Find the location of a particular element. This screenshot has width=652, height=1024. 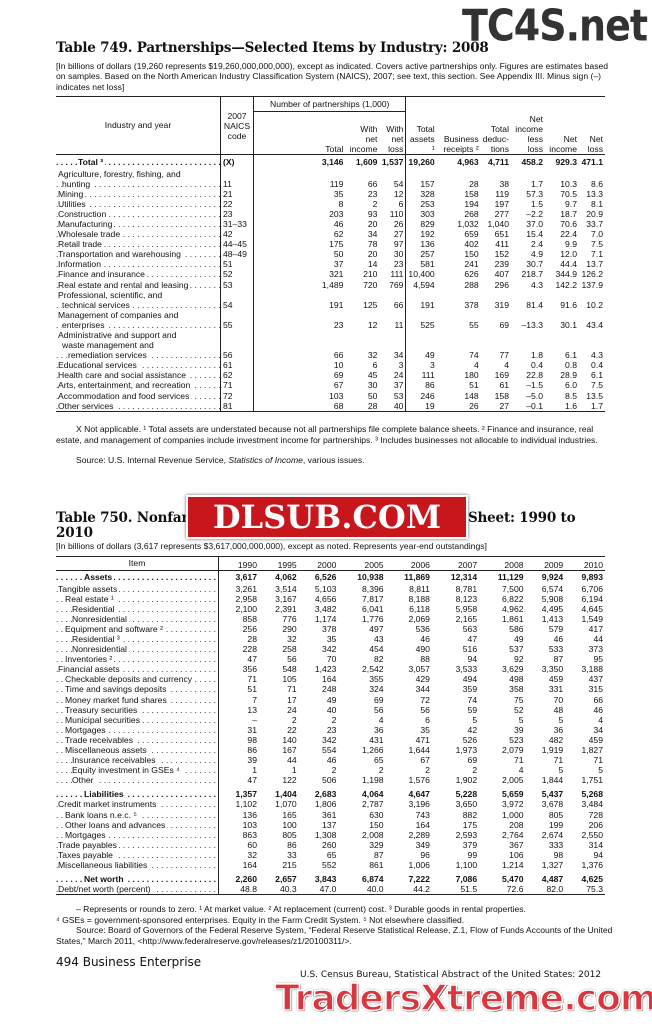

cell-value: 98 is located at coordinates (252, 739).